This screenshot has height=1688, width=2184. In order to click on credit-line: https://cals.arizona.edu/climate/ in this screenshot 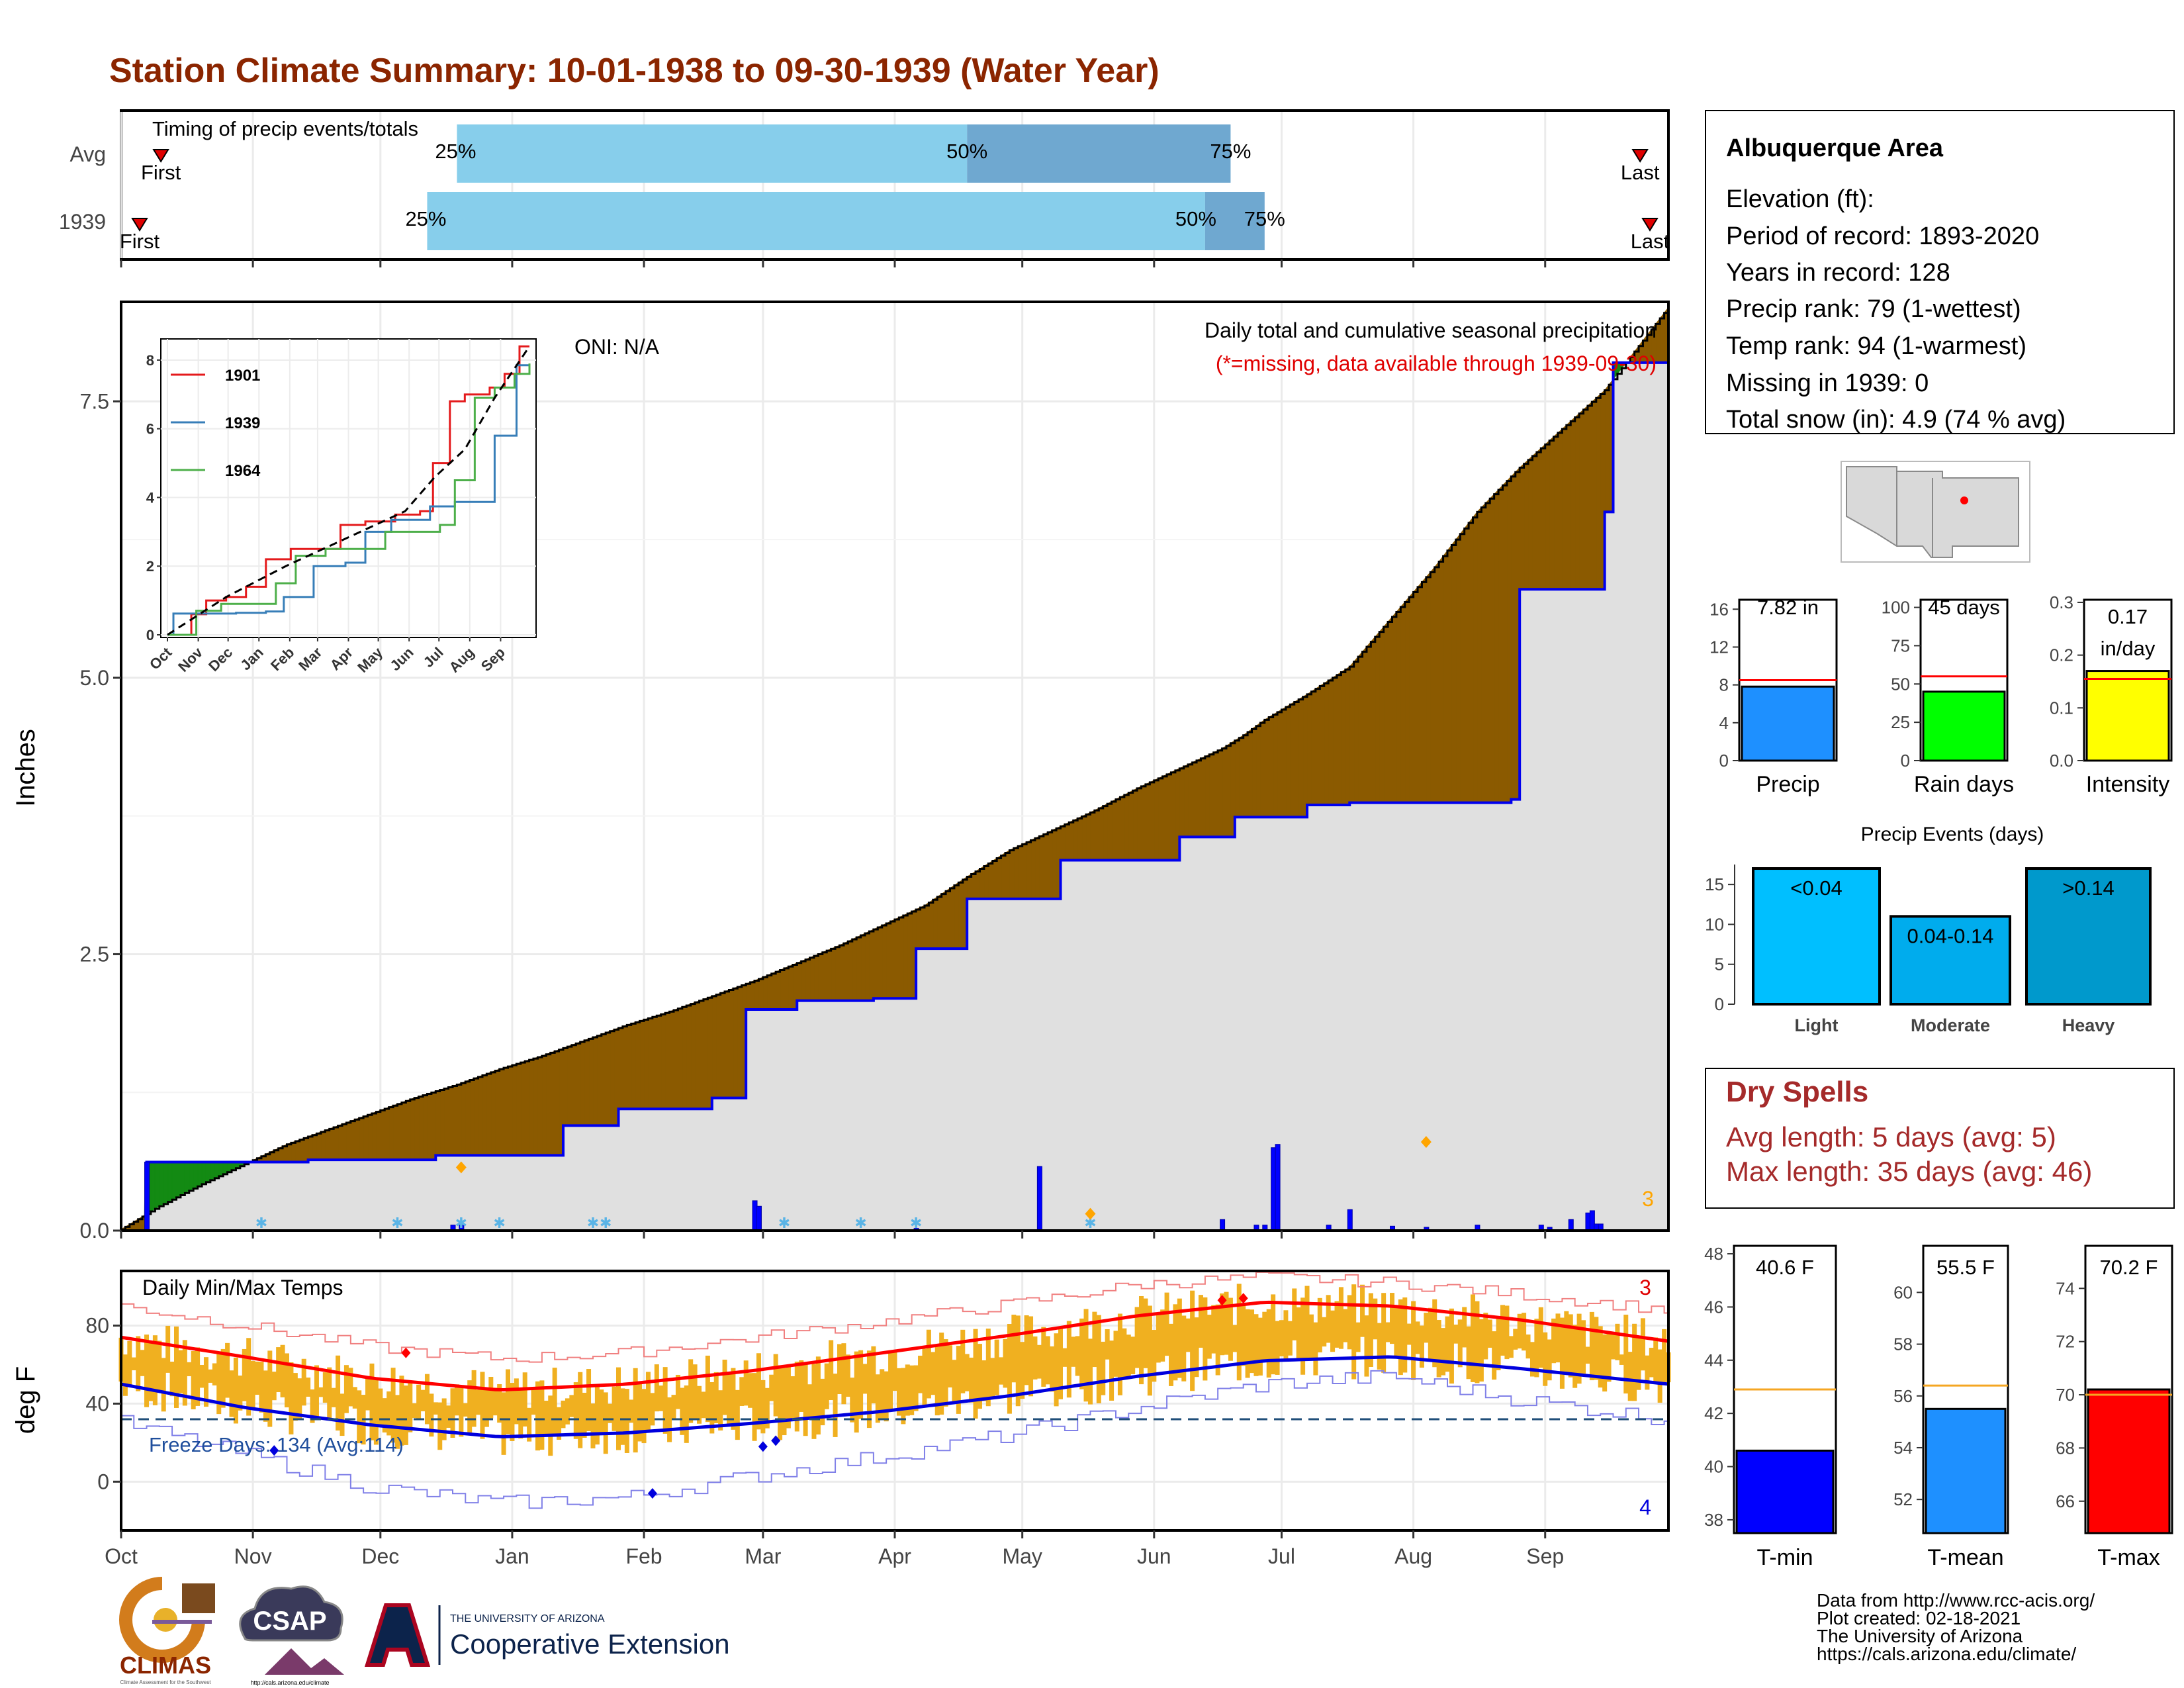, I will do `click(1946, 1654)`.